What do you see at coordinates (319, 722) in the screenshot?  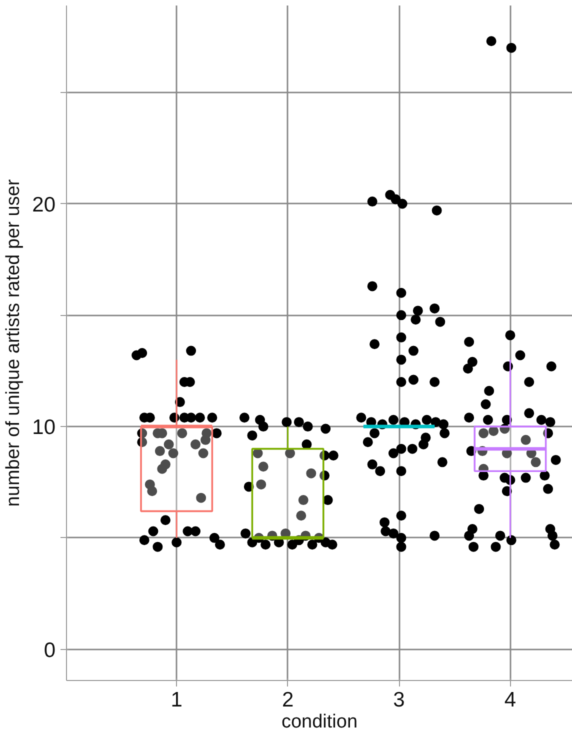 I see `x-axis-title: condition` at bounding box center [319, 722].